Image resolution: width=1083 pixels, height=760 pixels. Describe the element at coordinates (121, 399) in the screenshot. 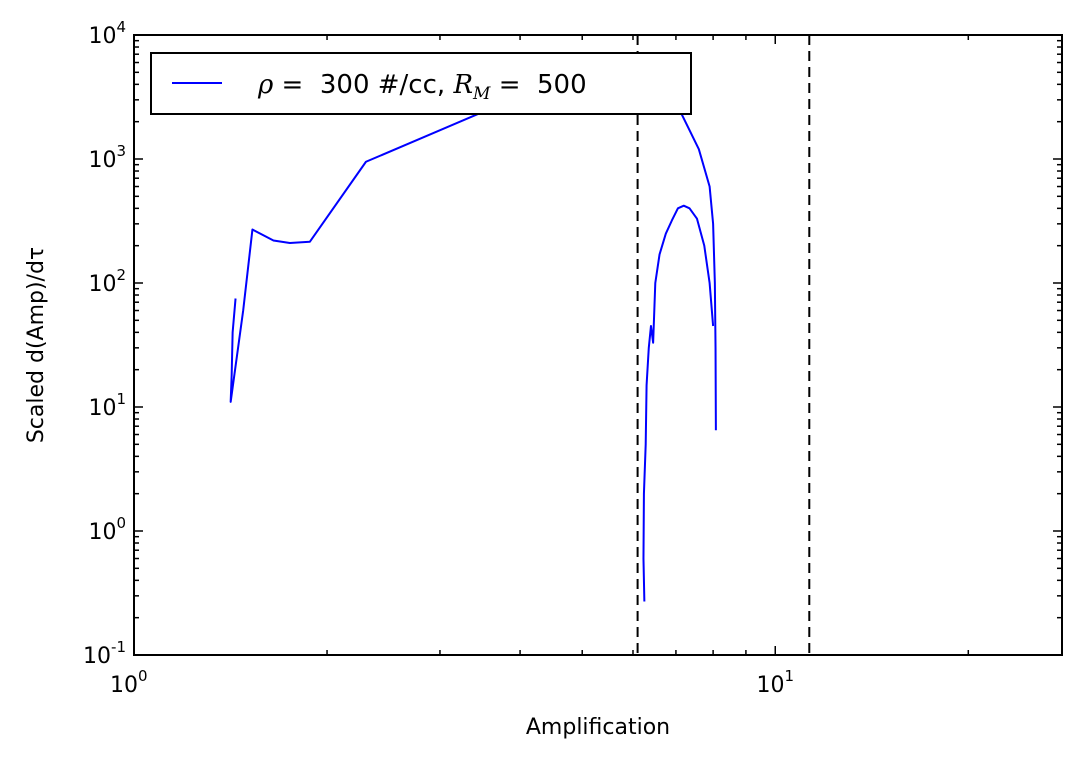

I see `y-tick-label-2-exponent: 1` at that location.